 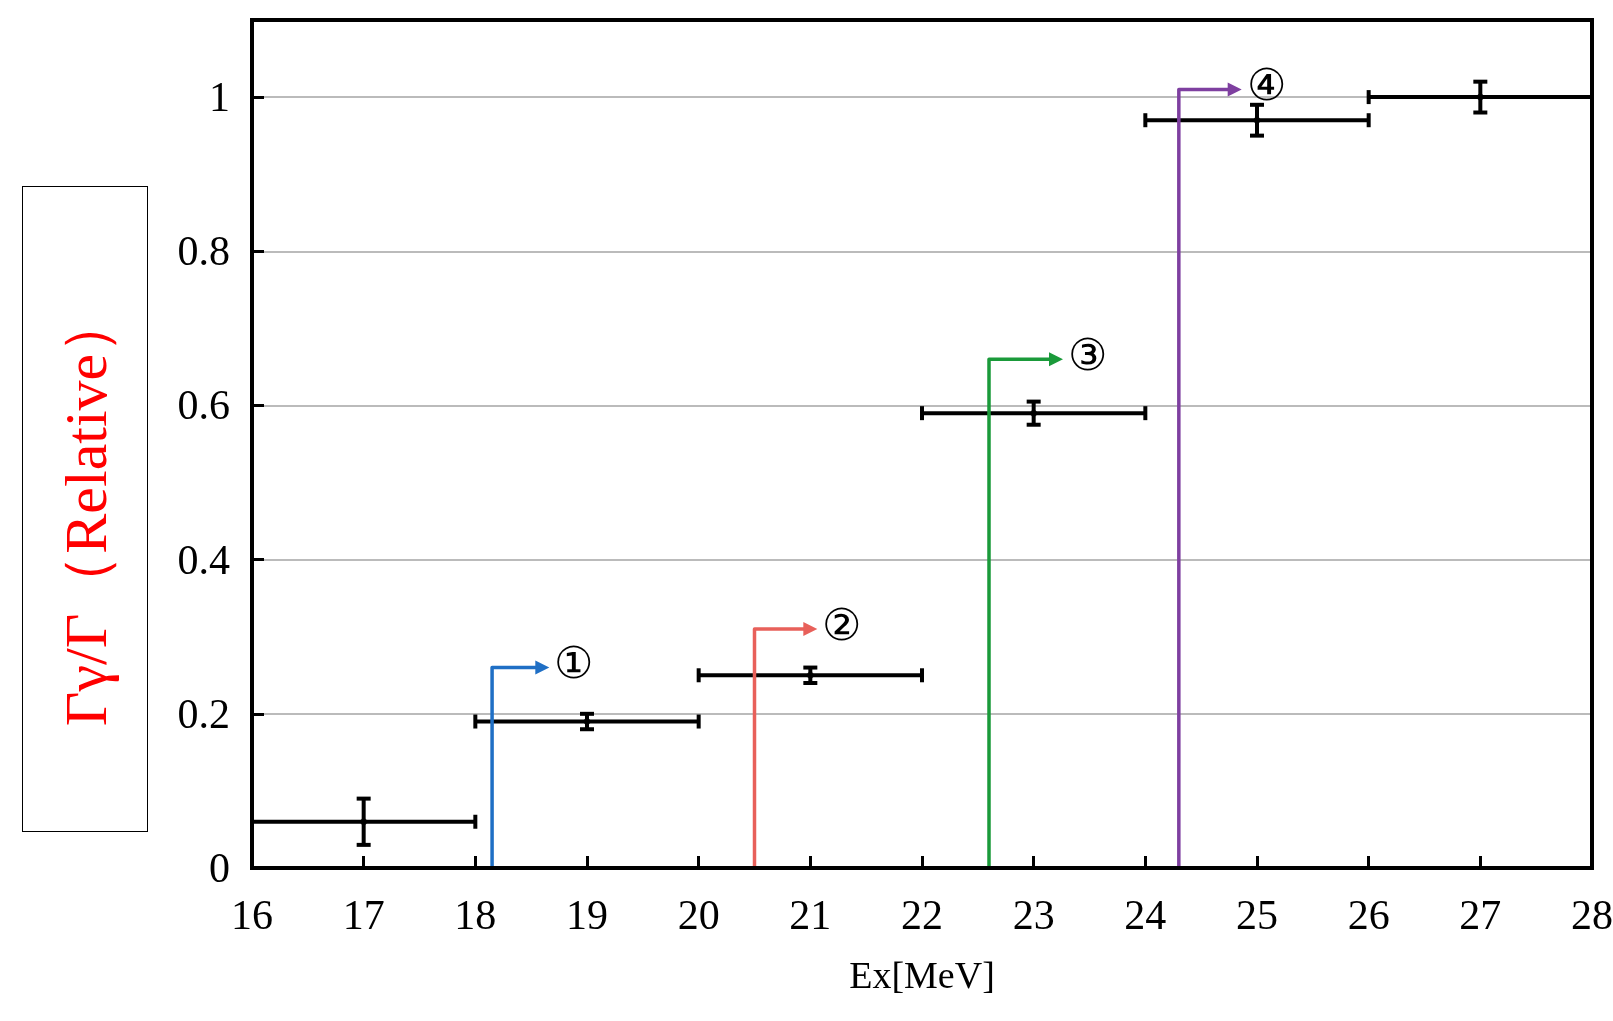 What do you see at coordinates (1266, 85) in the screenshot?
I see `series-label: ④` at bounding box center [1266, 85].